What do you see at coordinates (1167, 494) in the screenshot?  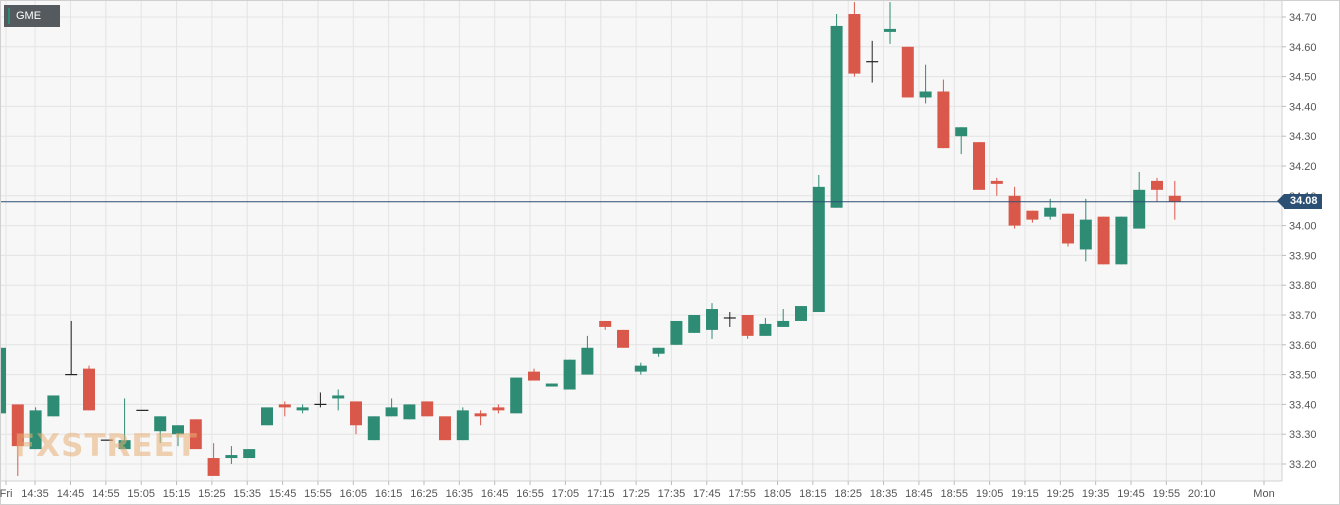 I see `x-tick-label: 19:55` at bounding box center [1167, 494].